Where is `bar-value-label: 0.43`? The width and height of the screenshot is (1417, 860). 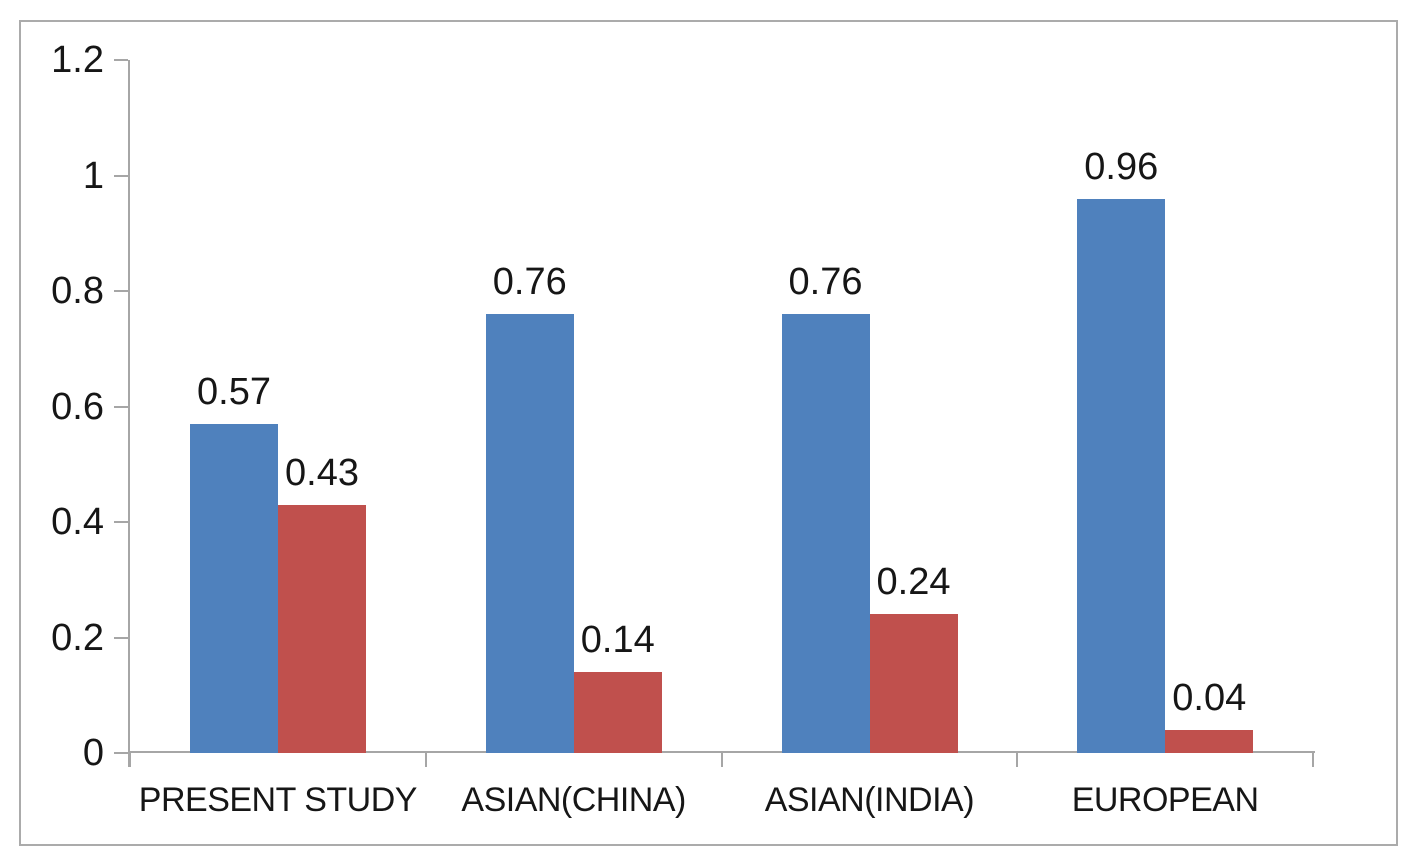 bar-value-label: 0.43 is located at coordinates (322, 472).